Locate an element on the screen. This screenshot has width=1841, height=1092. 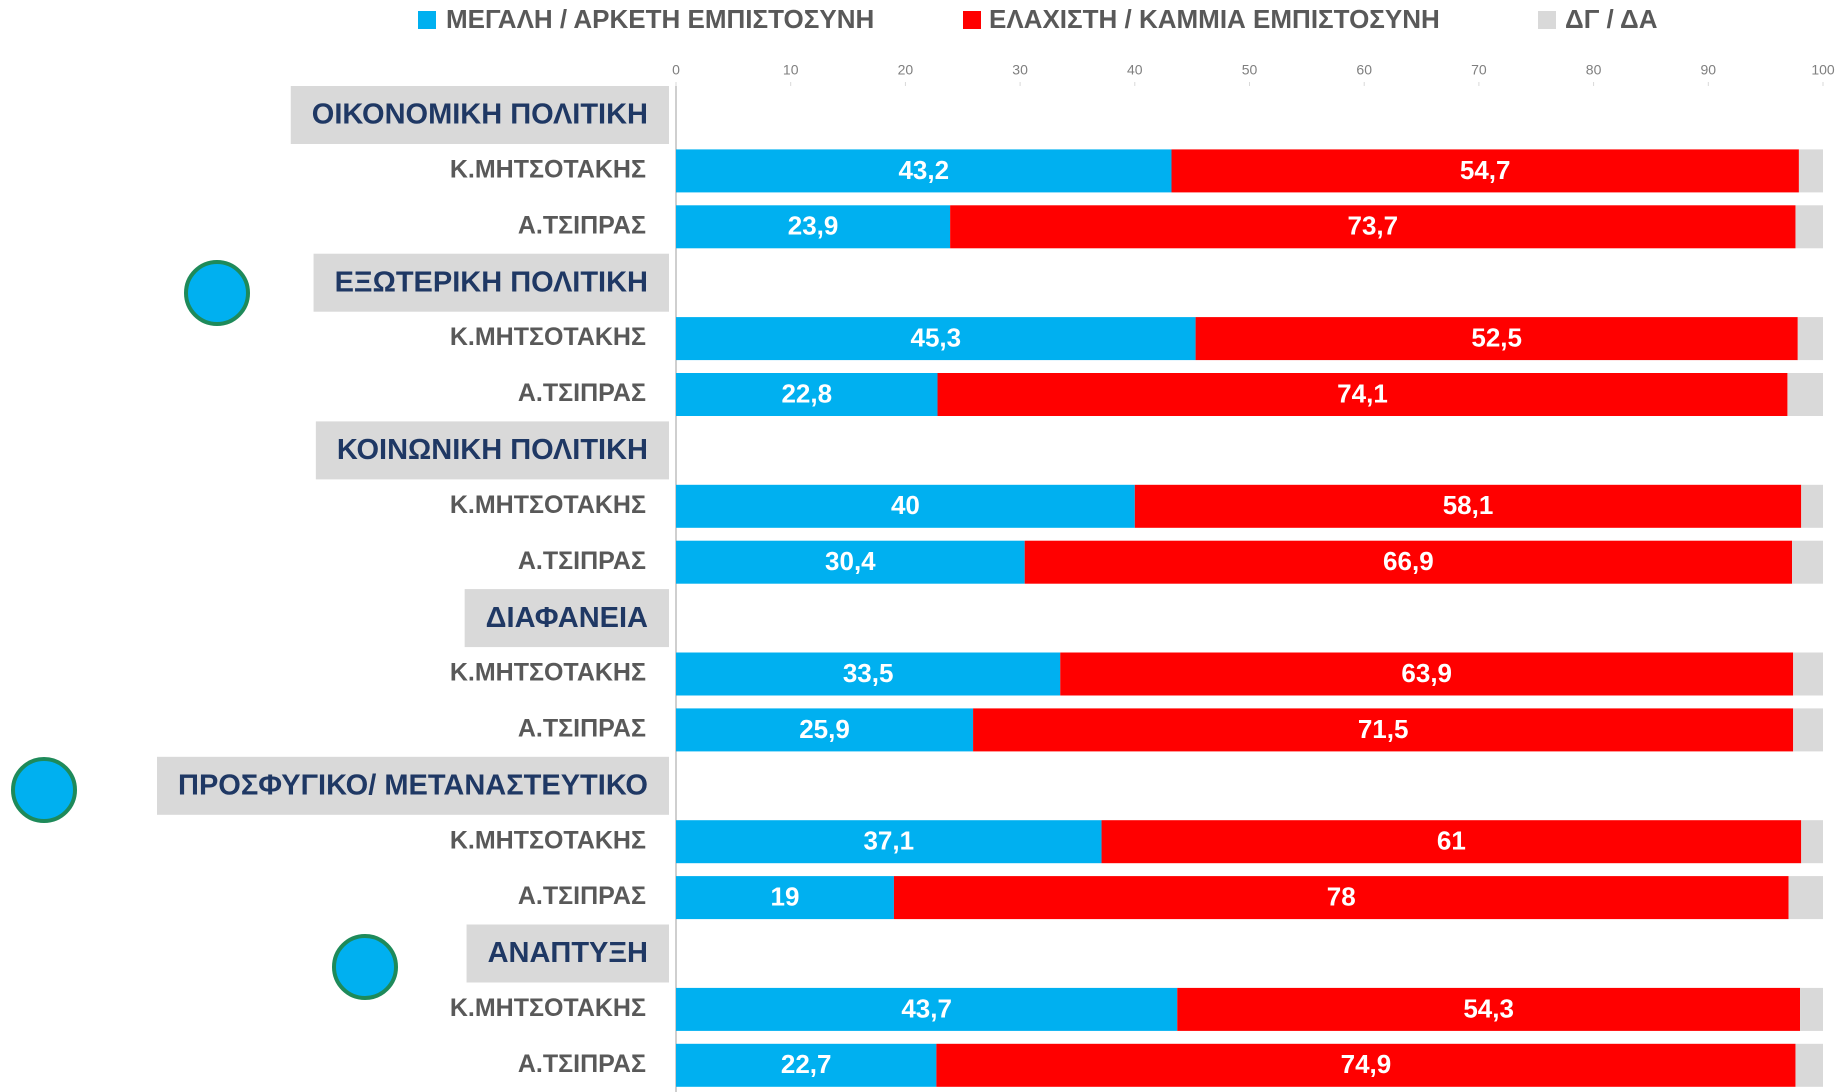
value-label: 22,8 is located at coordinates (806, 393).